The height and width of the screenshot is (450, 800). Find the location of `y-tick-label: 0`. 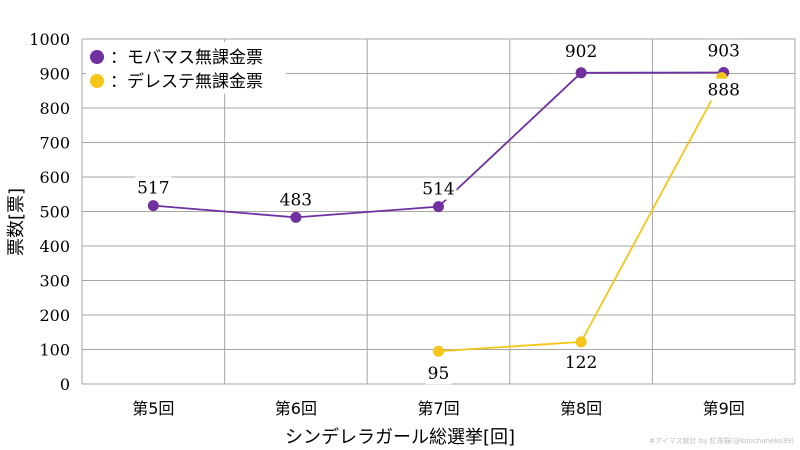

y-tick-label: 0 is located at coordinates (65, 384).